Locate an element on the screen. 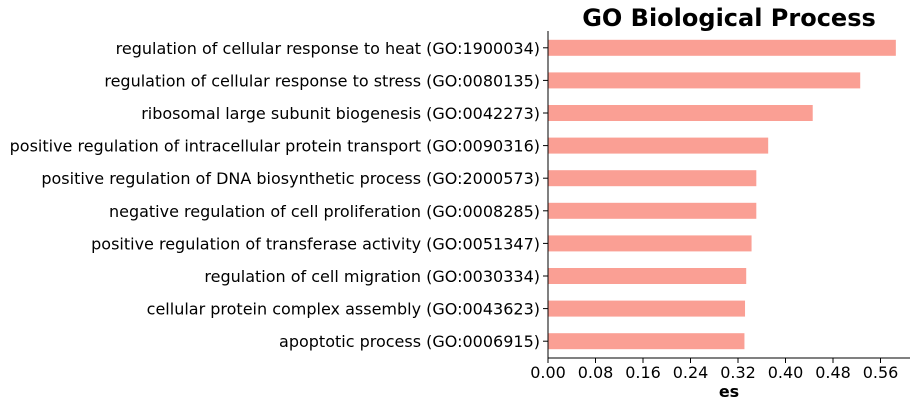 This screenshot has height=406, width=921. x-tick-label: 0.40 is located at coordinates (786, 372).